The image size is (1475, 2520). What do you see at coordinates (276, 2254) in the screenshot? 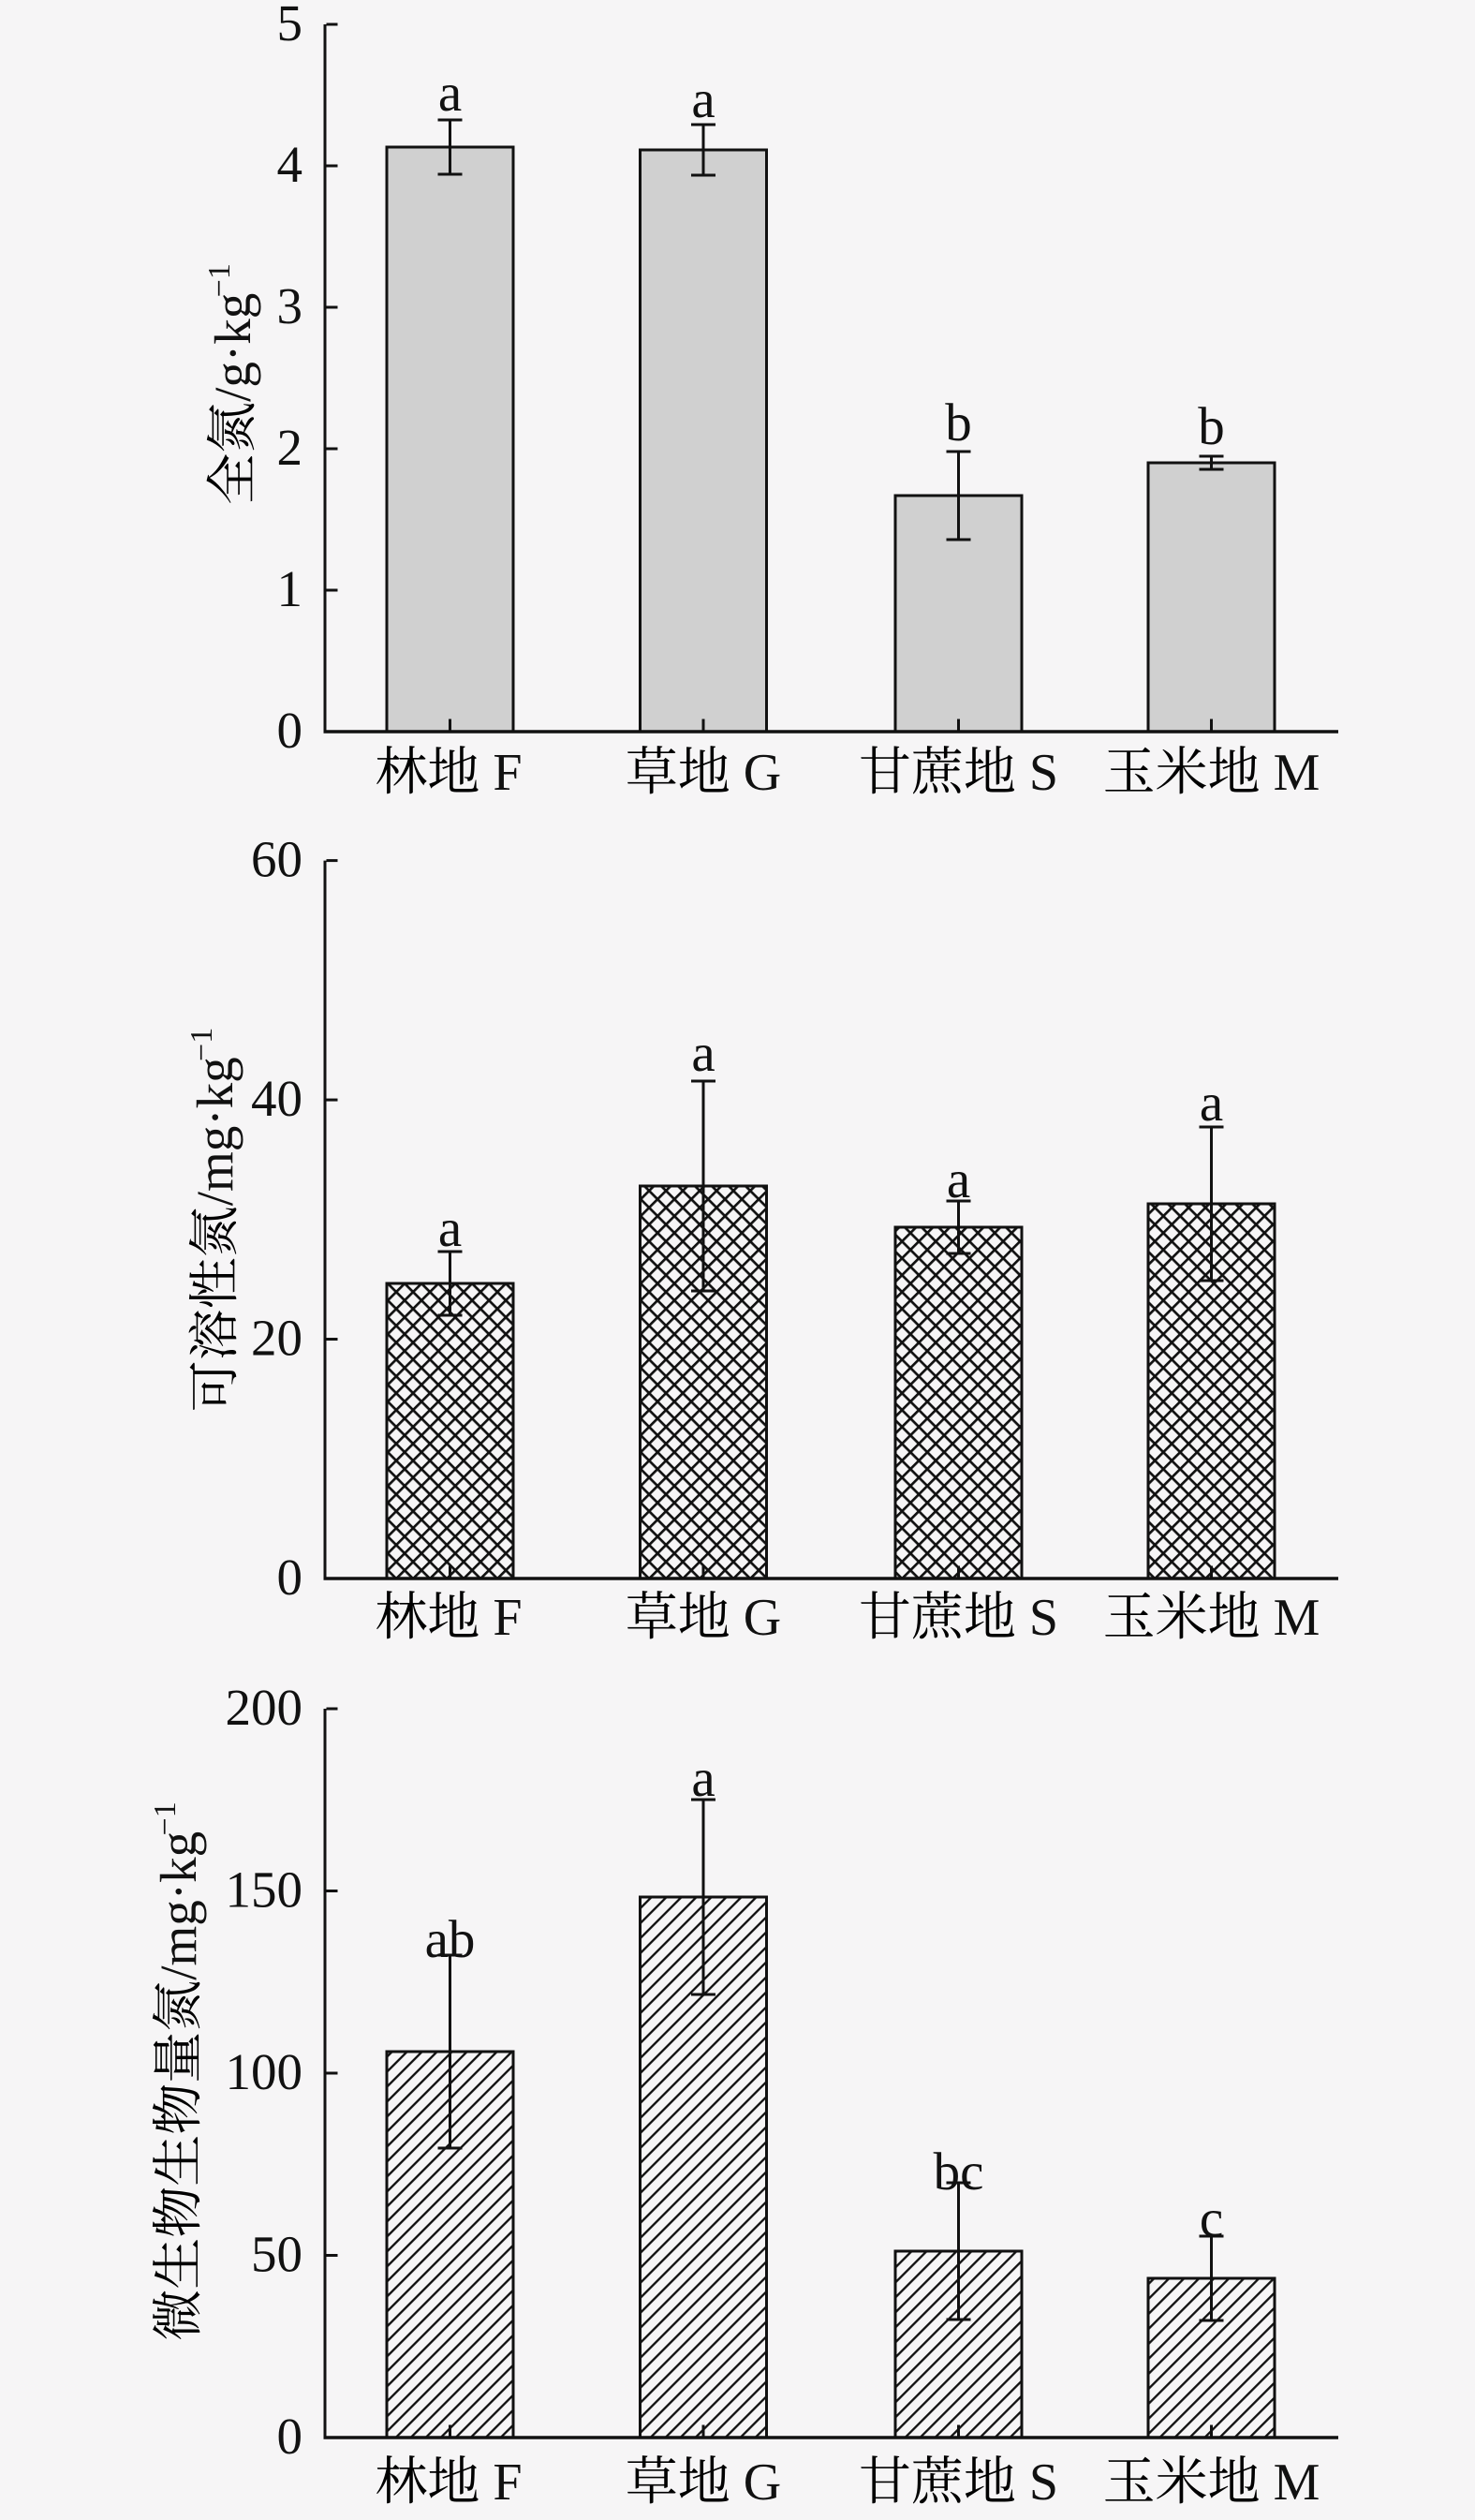
I see `svg-text: 50` at bounding box center [276, 2254].